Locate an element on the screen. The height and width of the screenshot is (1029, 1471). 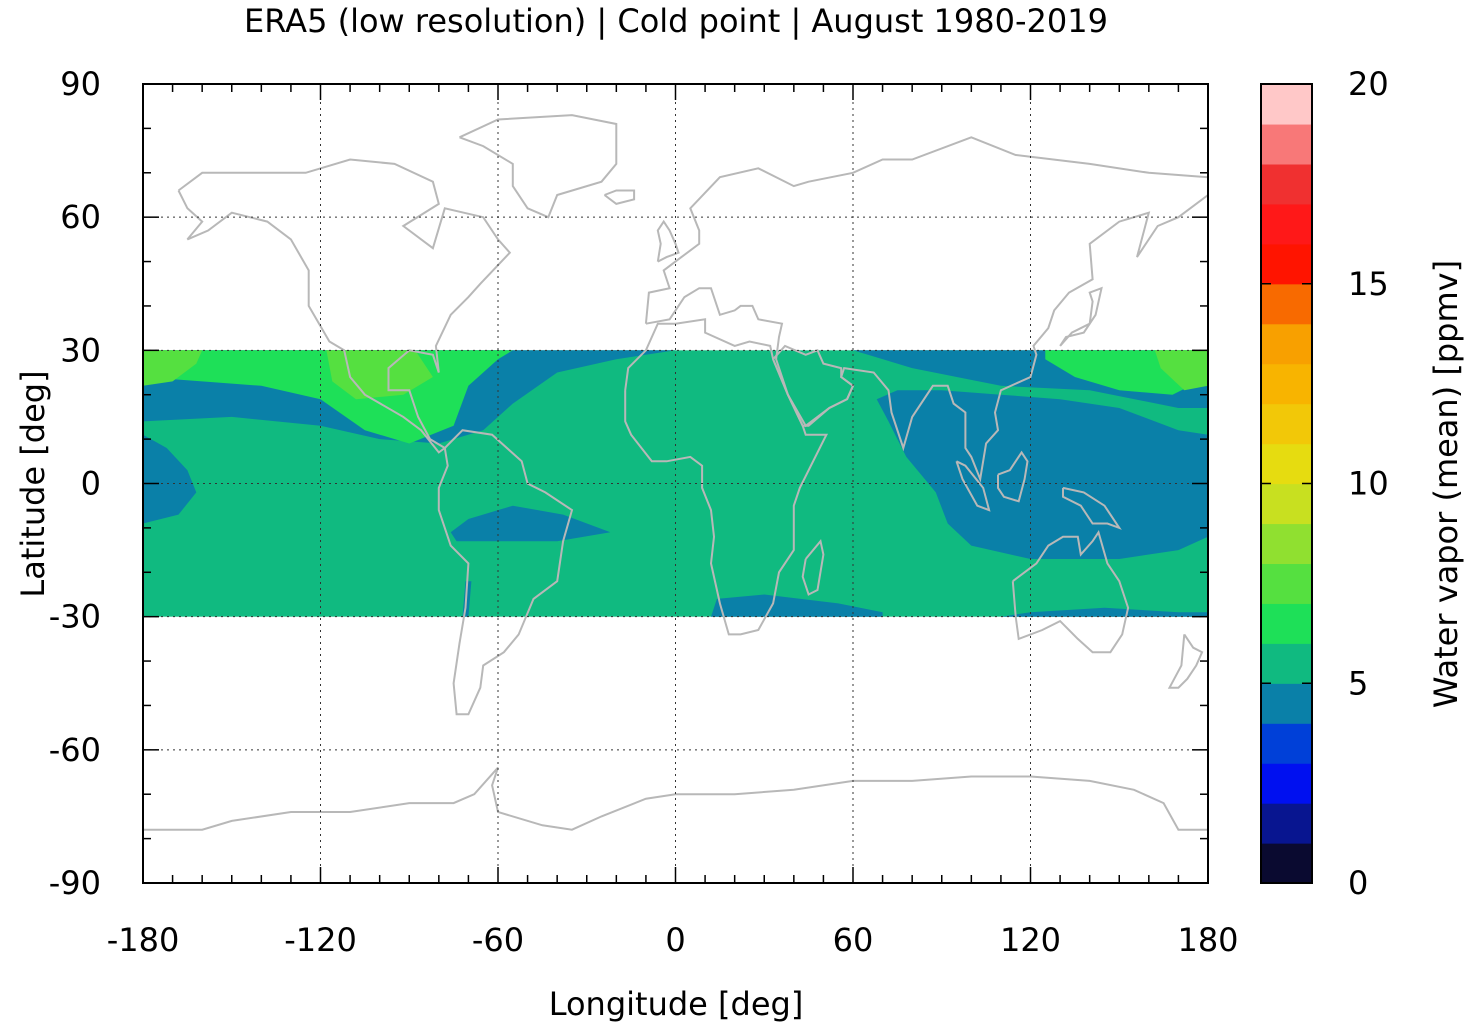
coast-madagascar is located at coordinates (813, 567).